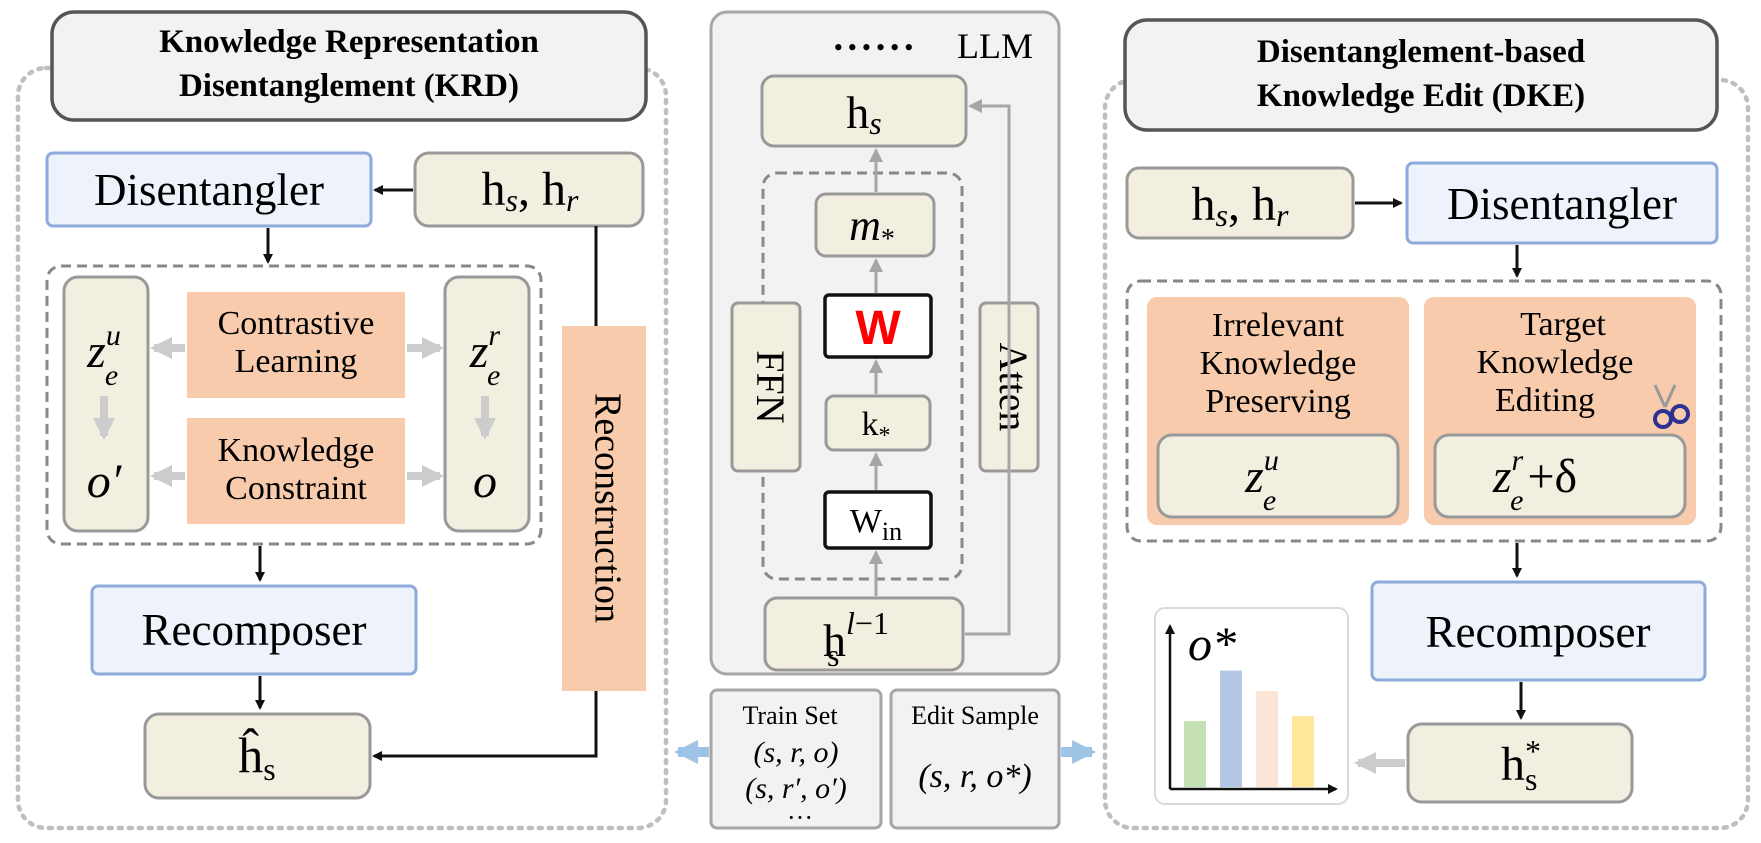 This screenshot has height=843, width=1761. Describe the element at coordinates (995, 46) in the screenshot. I see `llm-label: LLM` at that location.